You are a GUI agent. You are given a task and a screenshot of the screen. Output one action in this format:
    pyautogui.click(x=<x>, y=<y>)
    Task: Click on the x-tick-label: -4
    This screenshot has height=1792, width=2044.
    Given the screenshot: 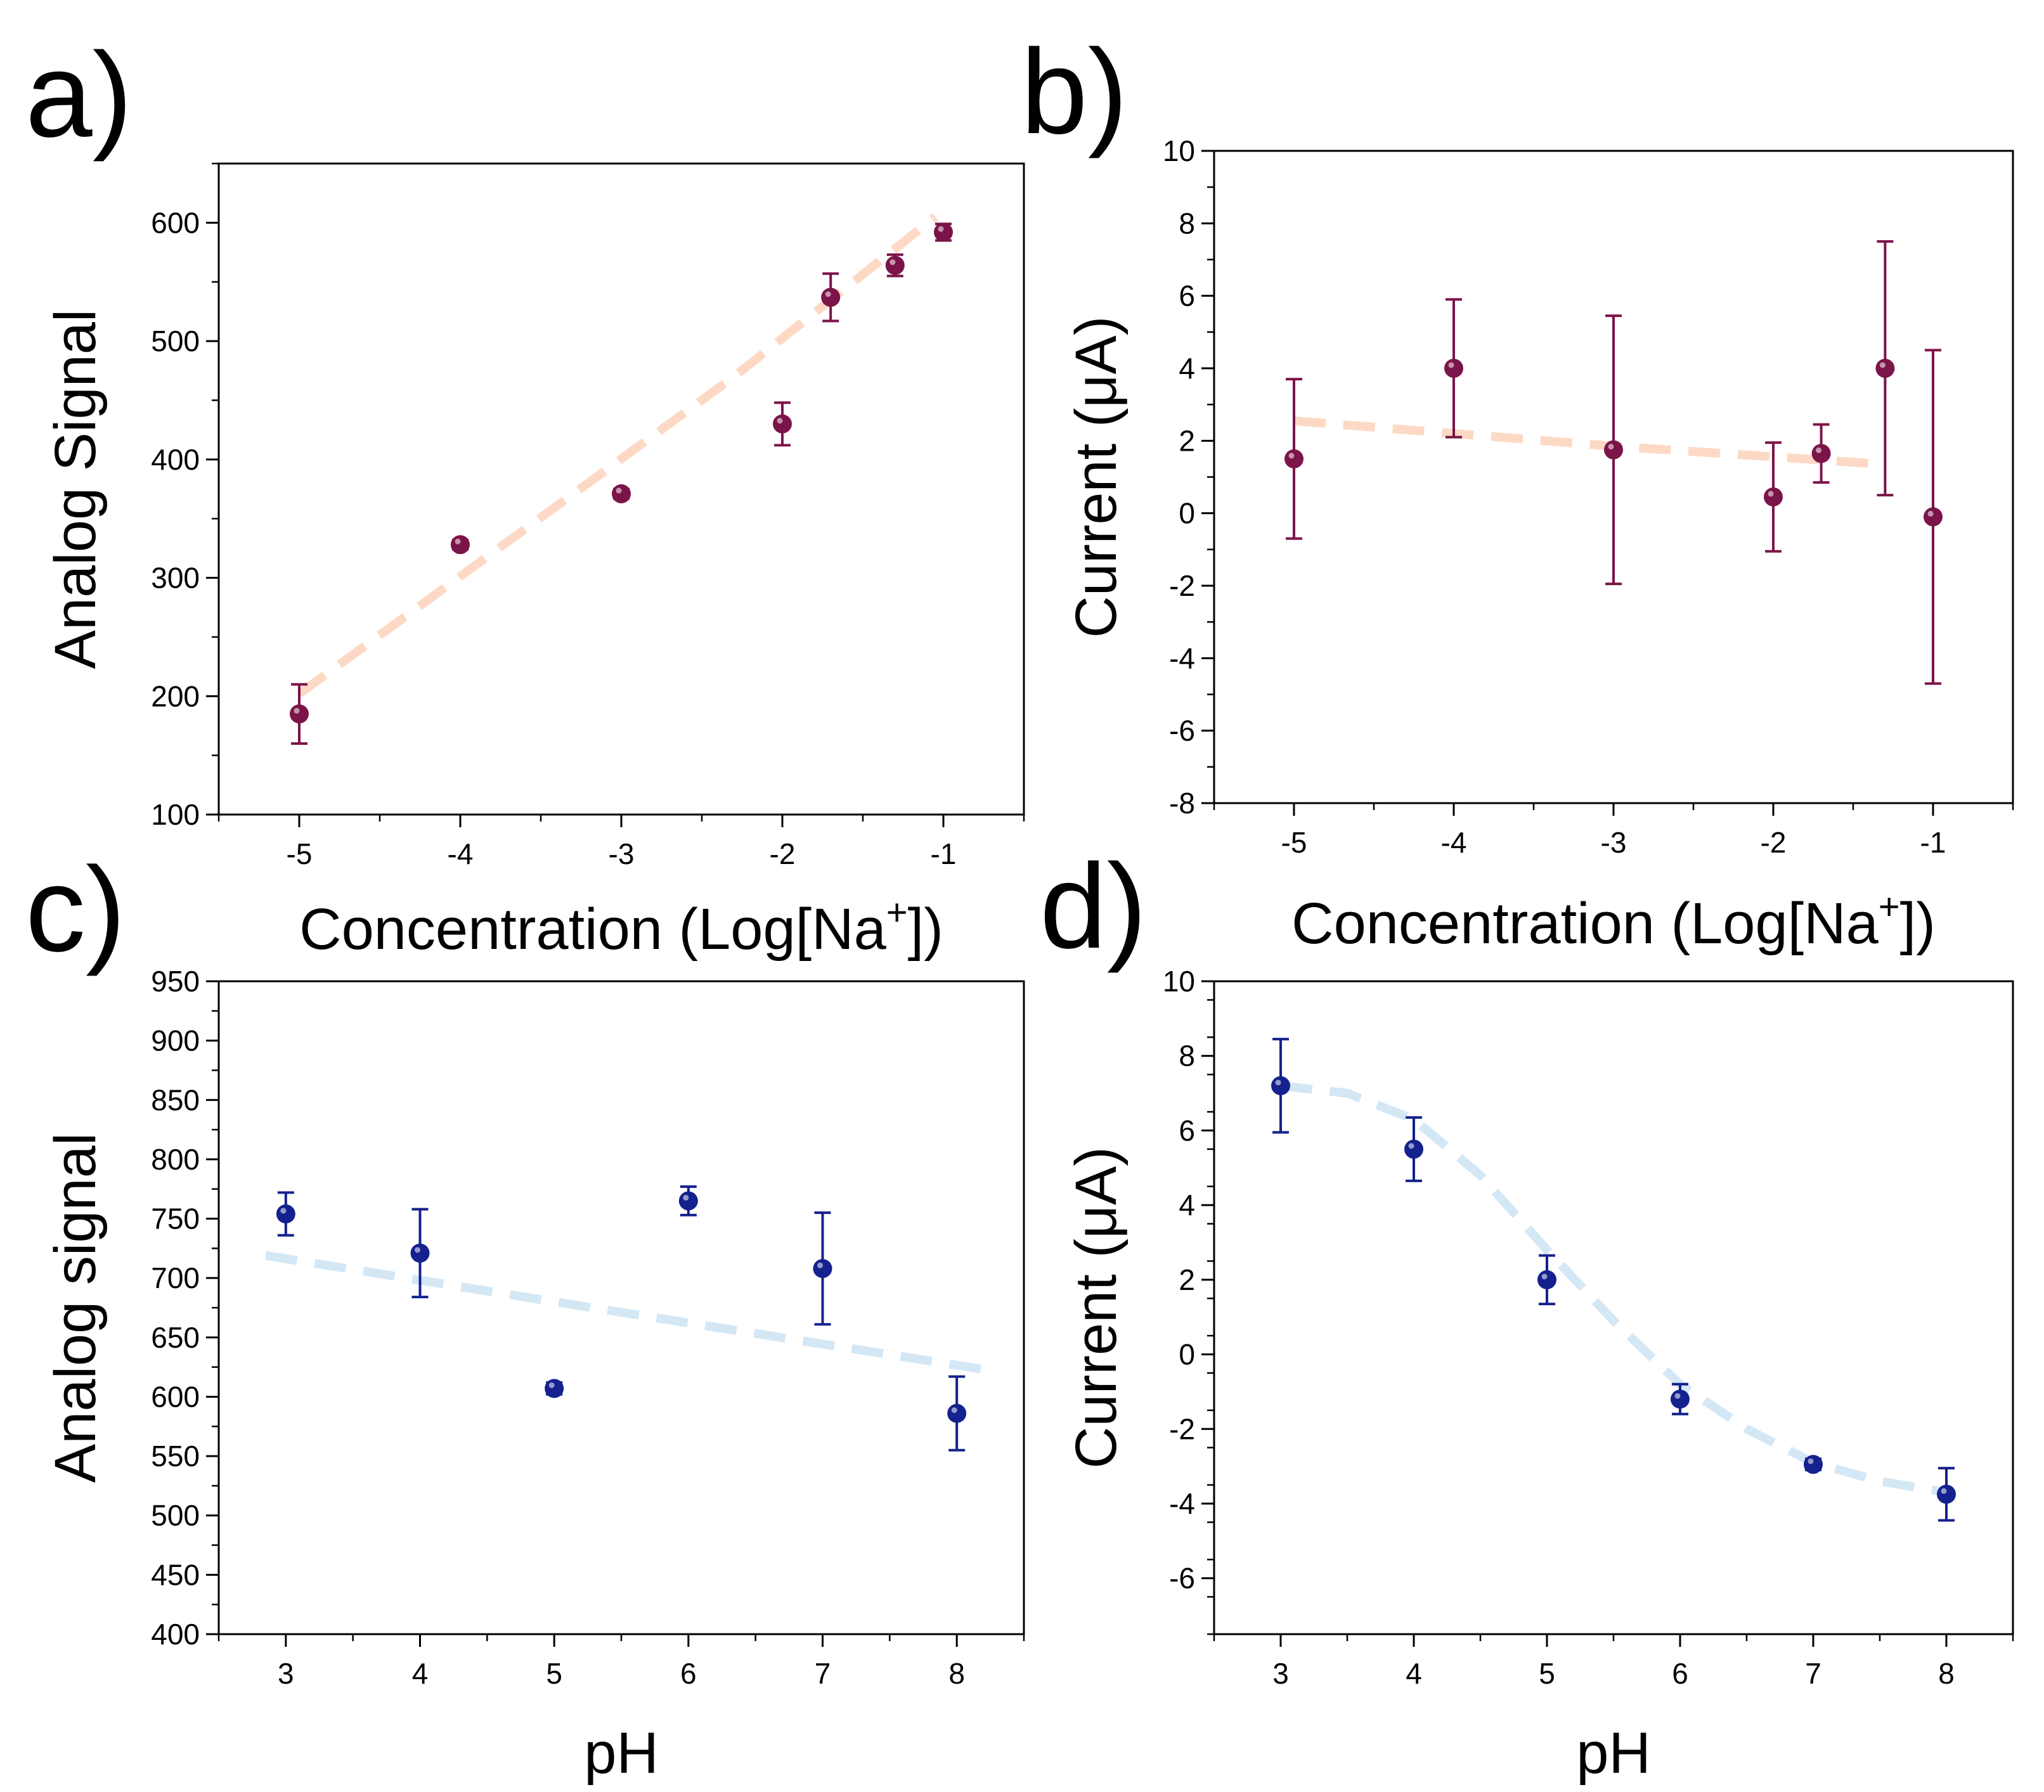 What is the action you would take?
    pyautogui.click(x=1454, y=842)
    